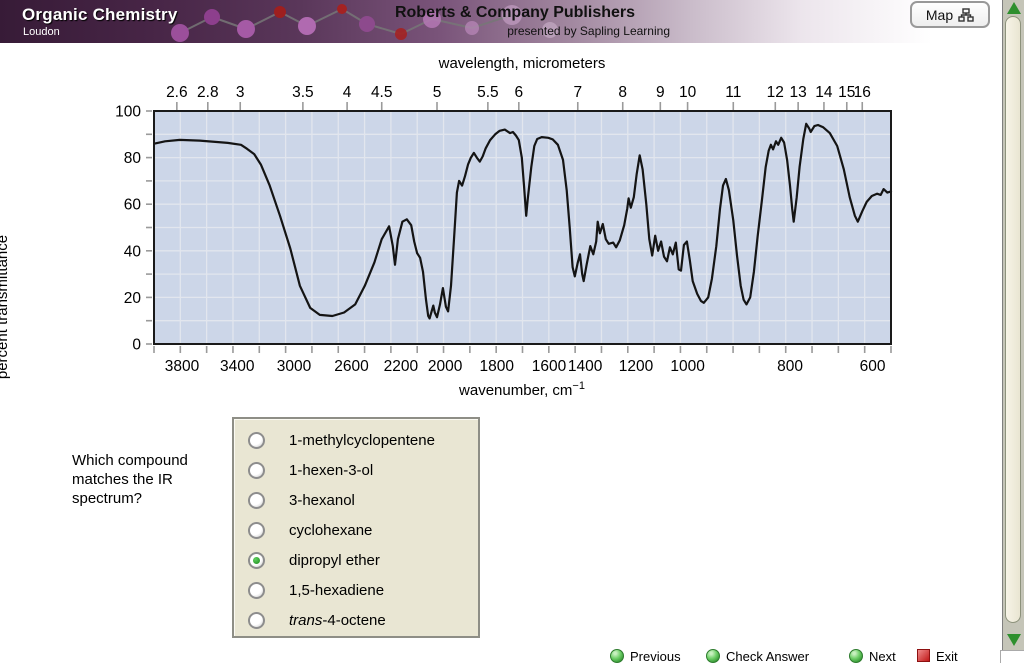  I want to click on option-row-5: dipropyl ether, so click(356, 560).